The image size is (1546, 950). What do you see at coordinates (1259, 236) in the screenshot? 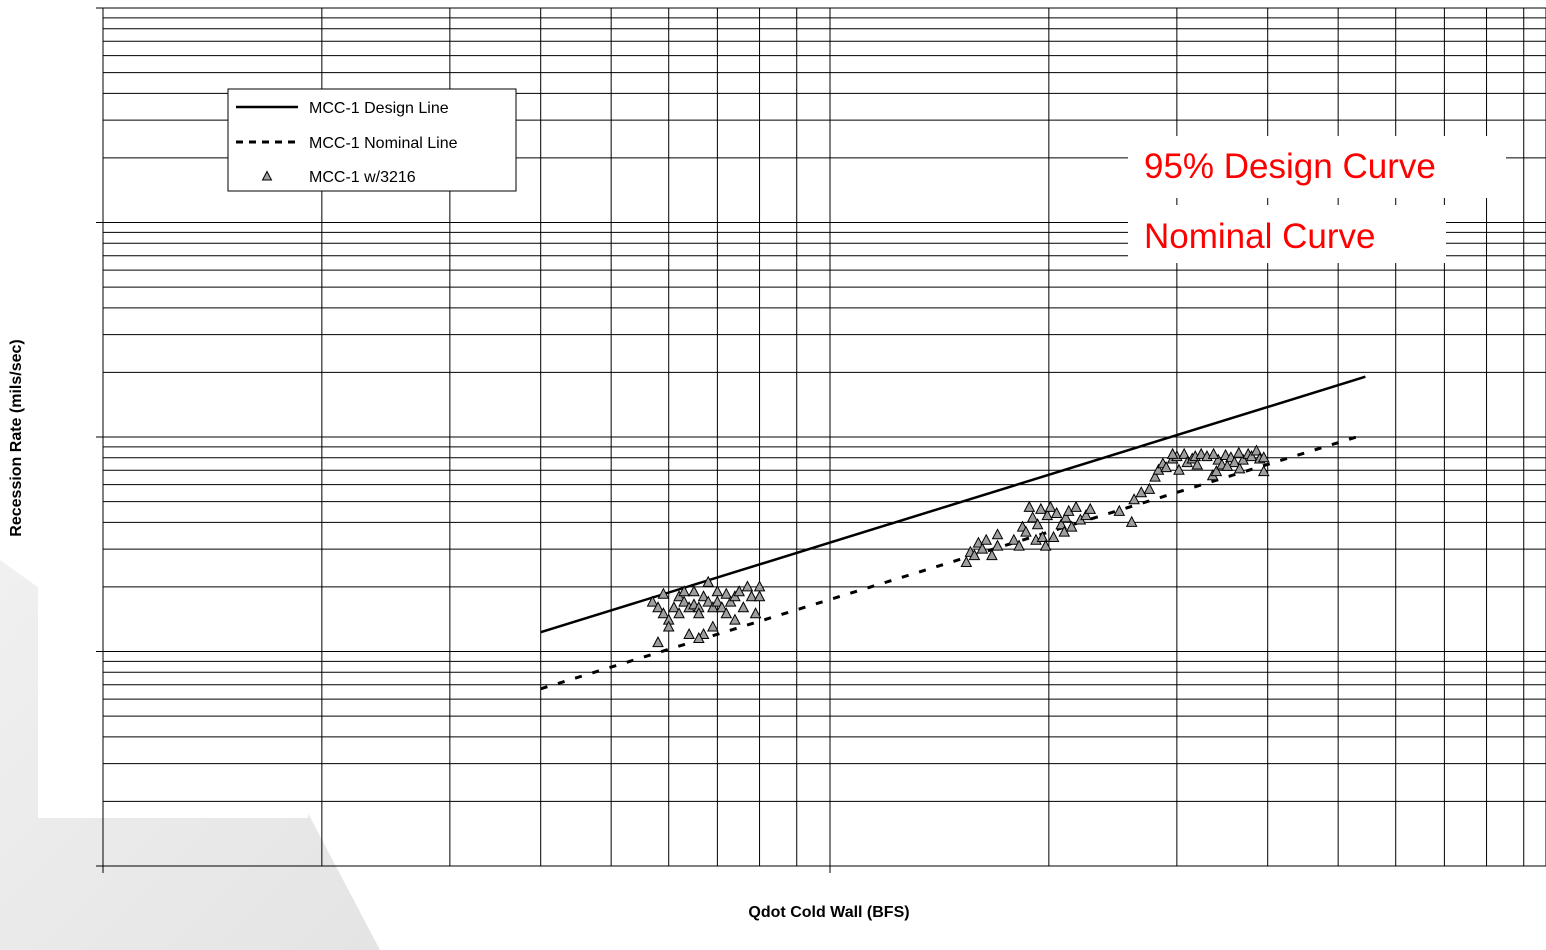
I see `annotation-nominal-curve: Nominal Curve` at bounding box center [1259, 236].